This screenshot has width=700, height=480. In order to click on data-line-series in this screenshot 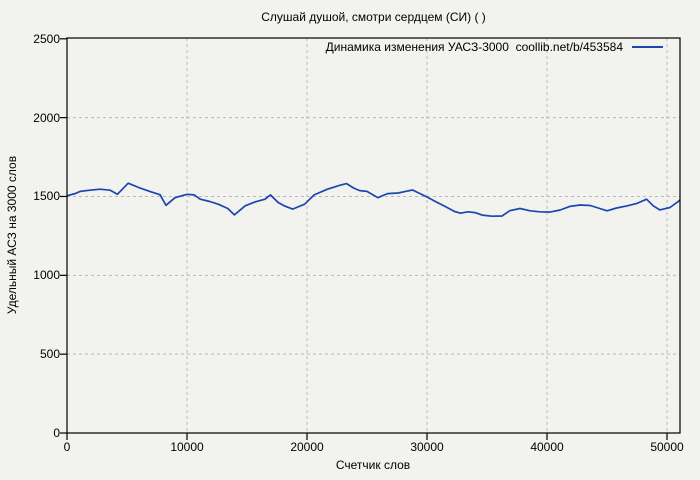, I will do `click(373, 200)`.